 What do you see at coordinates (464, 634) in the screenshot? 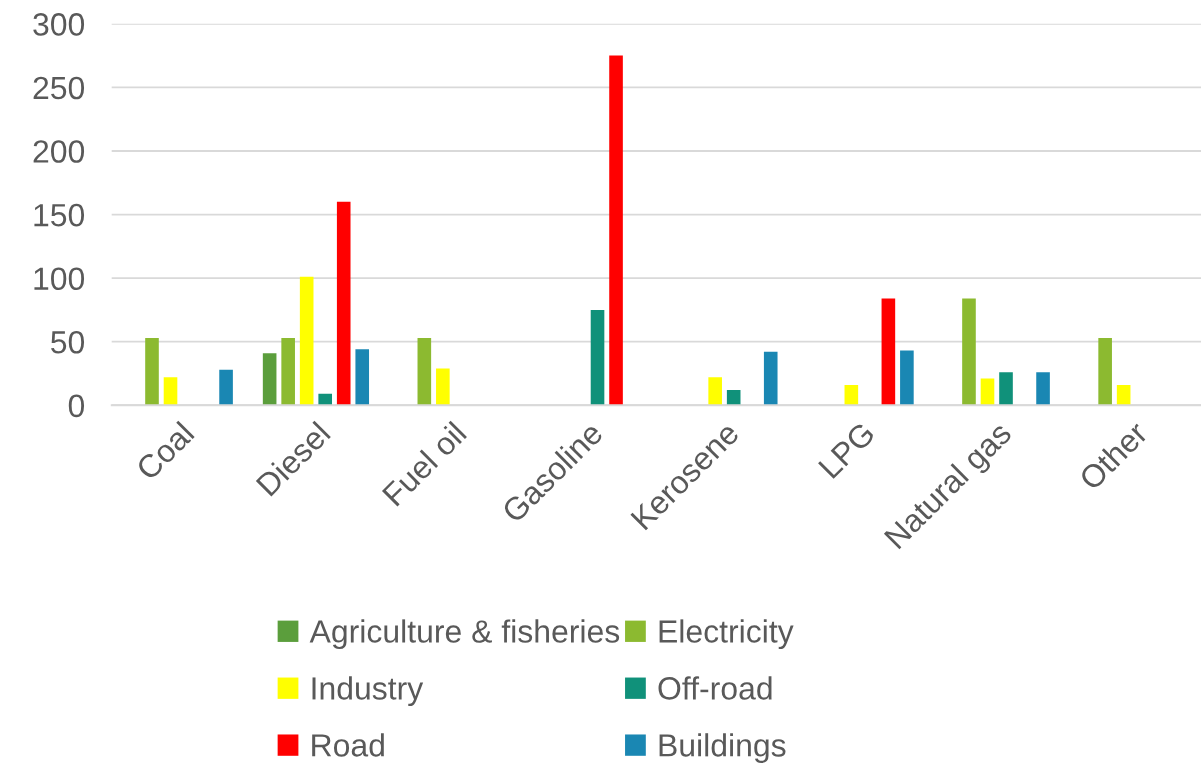
I see `legend-label: Agriculture & fisheries` at bounding box center [464, 634].